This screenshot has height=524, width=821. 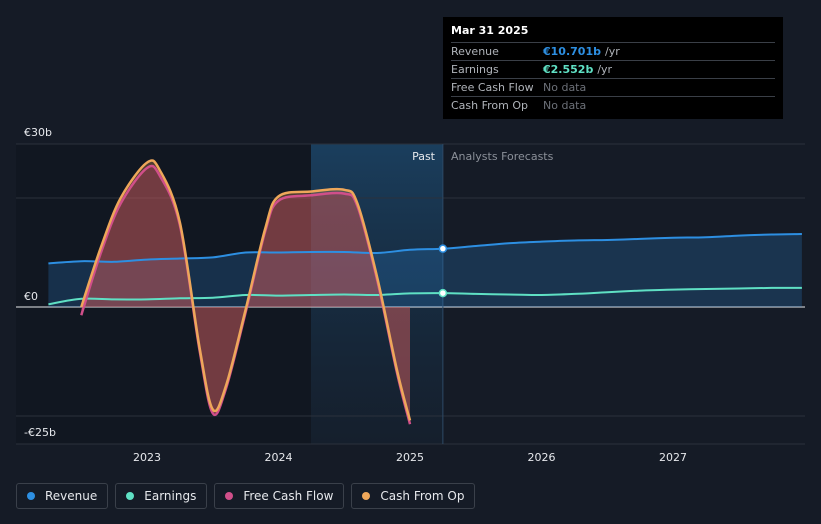 I want to click on x-tick-label: 2024, so click(x=279, y=457).